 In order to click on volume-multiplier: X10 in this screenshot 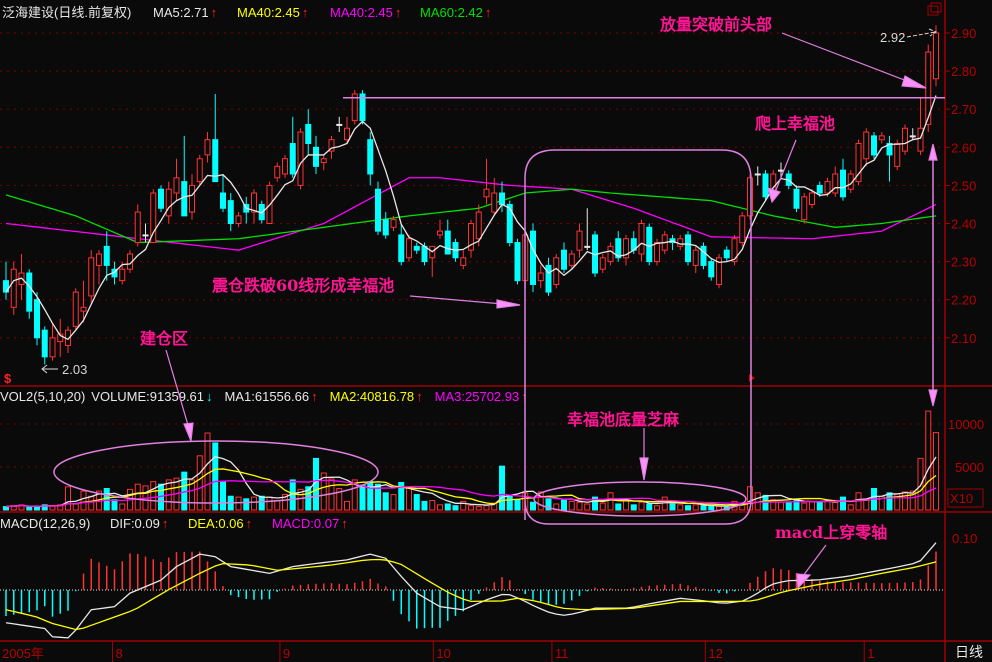, I will do `click(961, 498)`.